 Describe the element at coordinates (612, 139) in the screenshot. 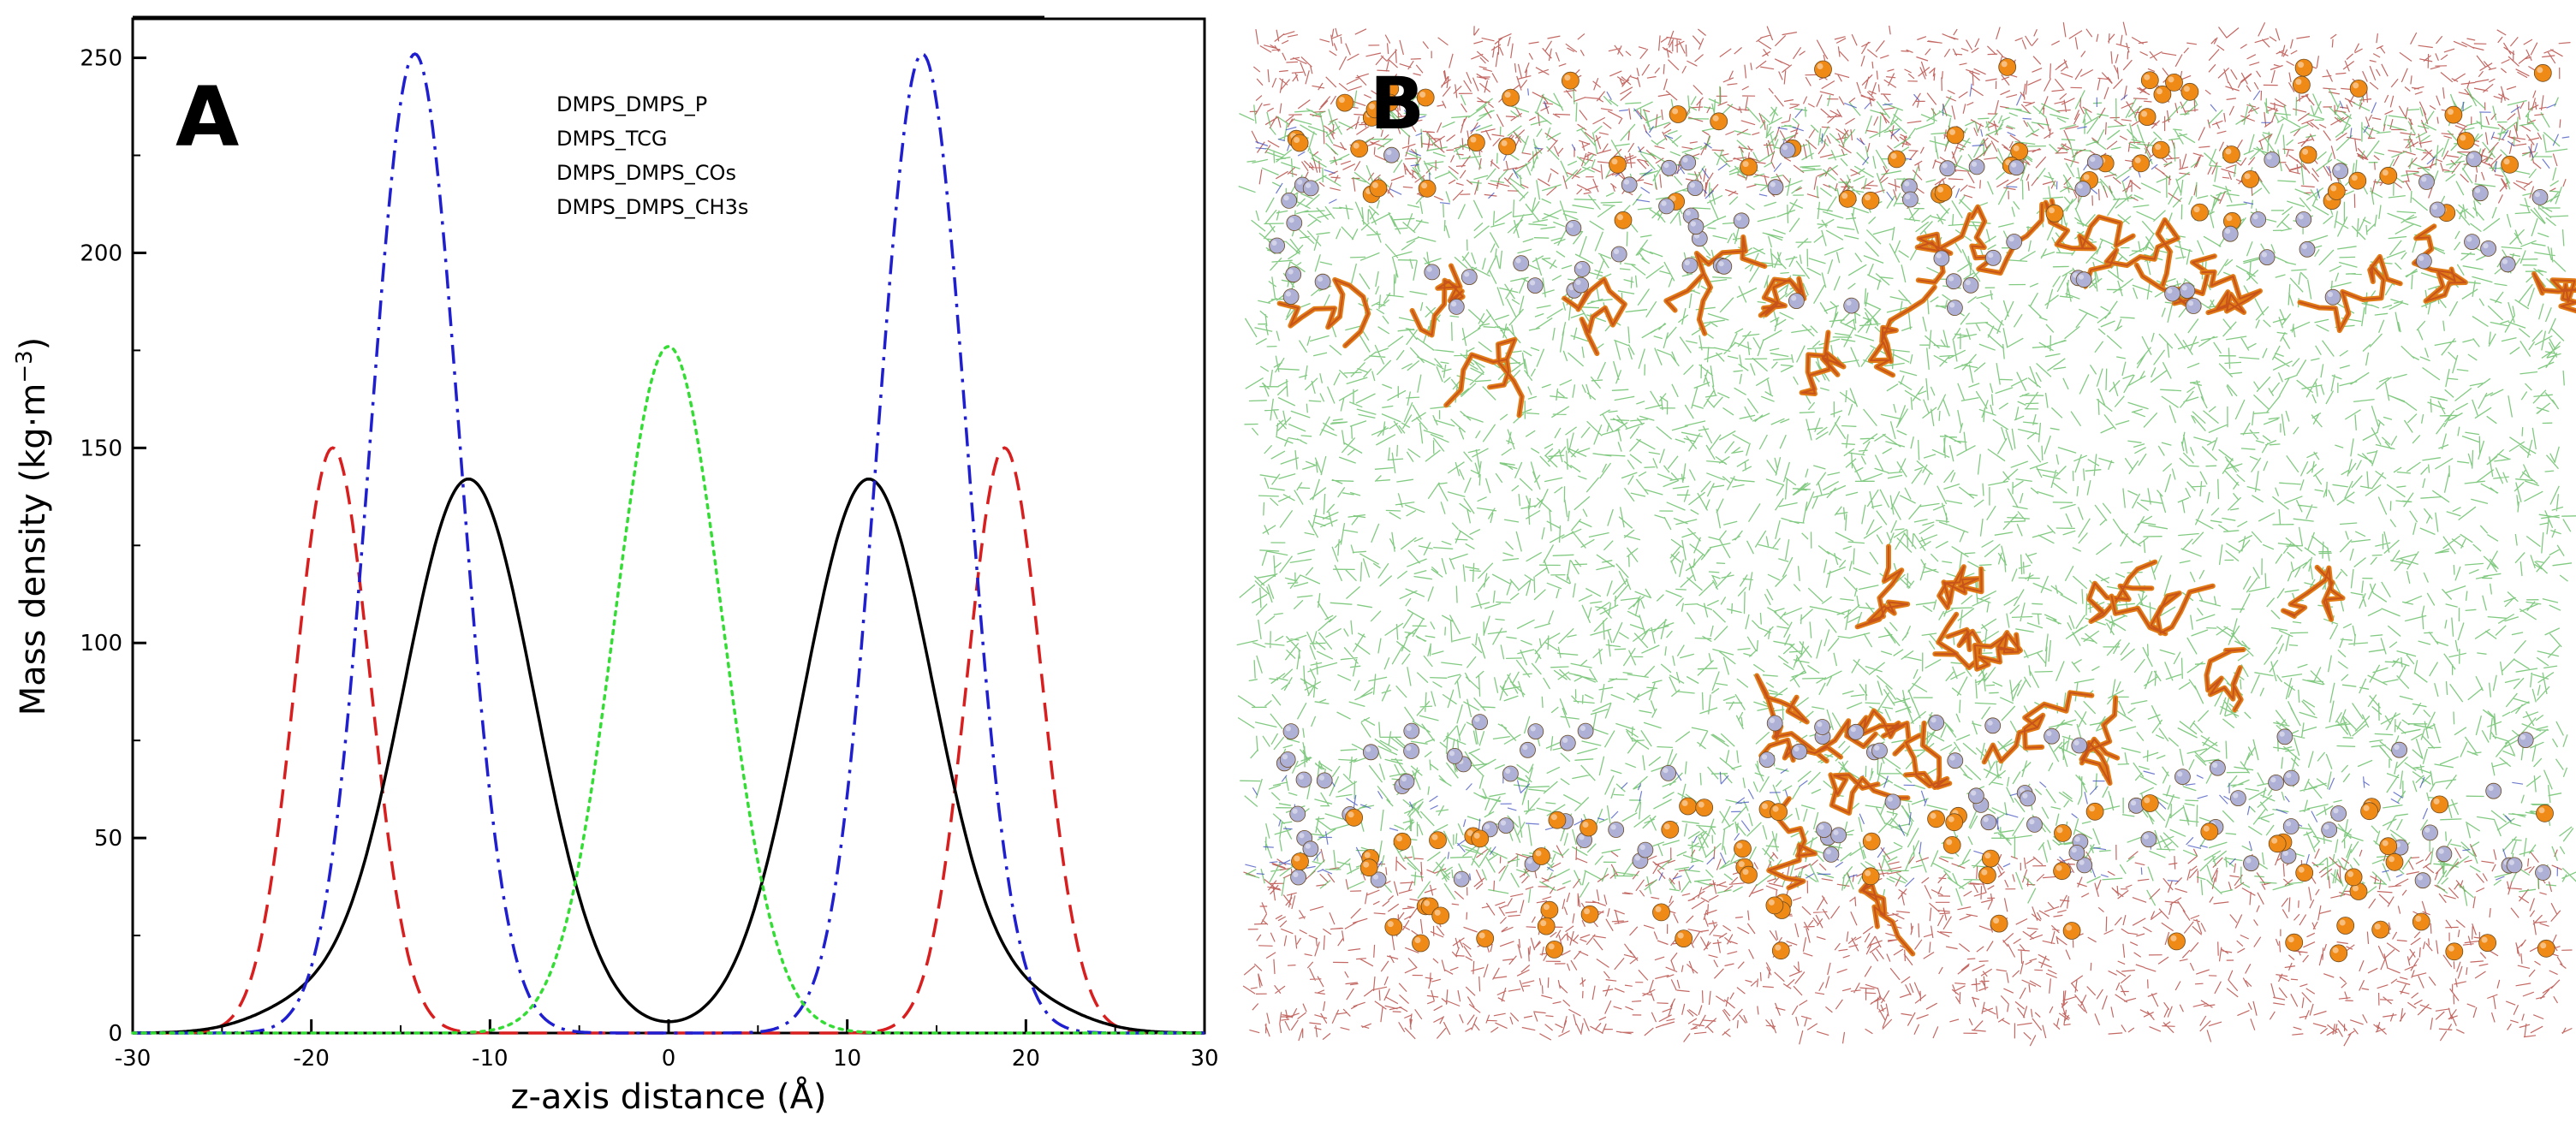

I see `legend-entry: DMPS_TCG` at that location.